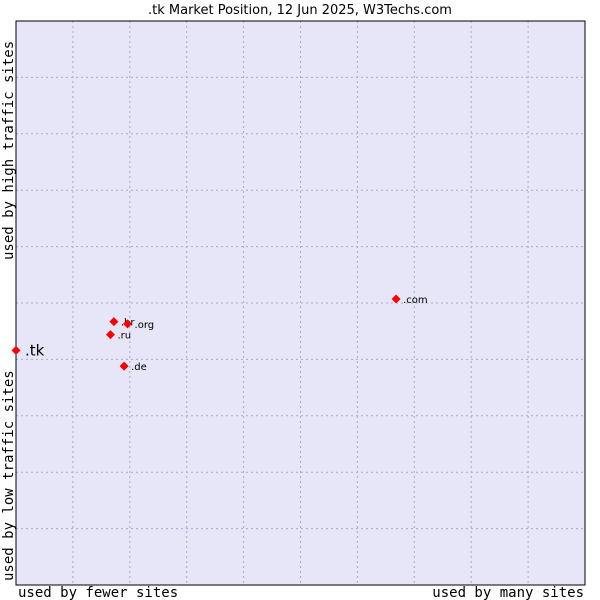 This screenshot has height=600, width=600. What do you see at coordinates (98, 592) in the screenshot?
I see `x-axis-label-left: used by fewer sites` at bounding box center [98, 592].